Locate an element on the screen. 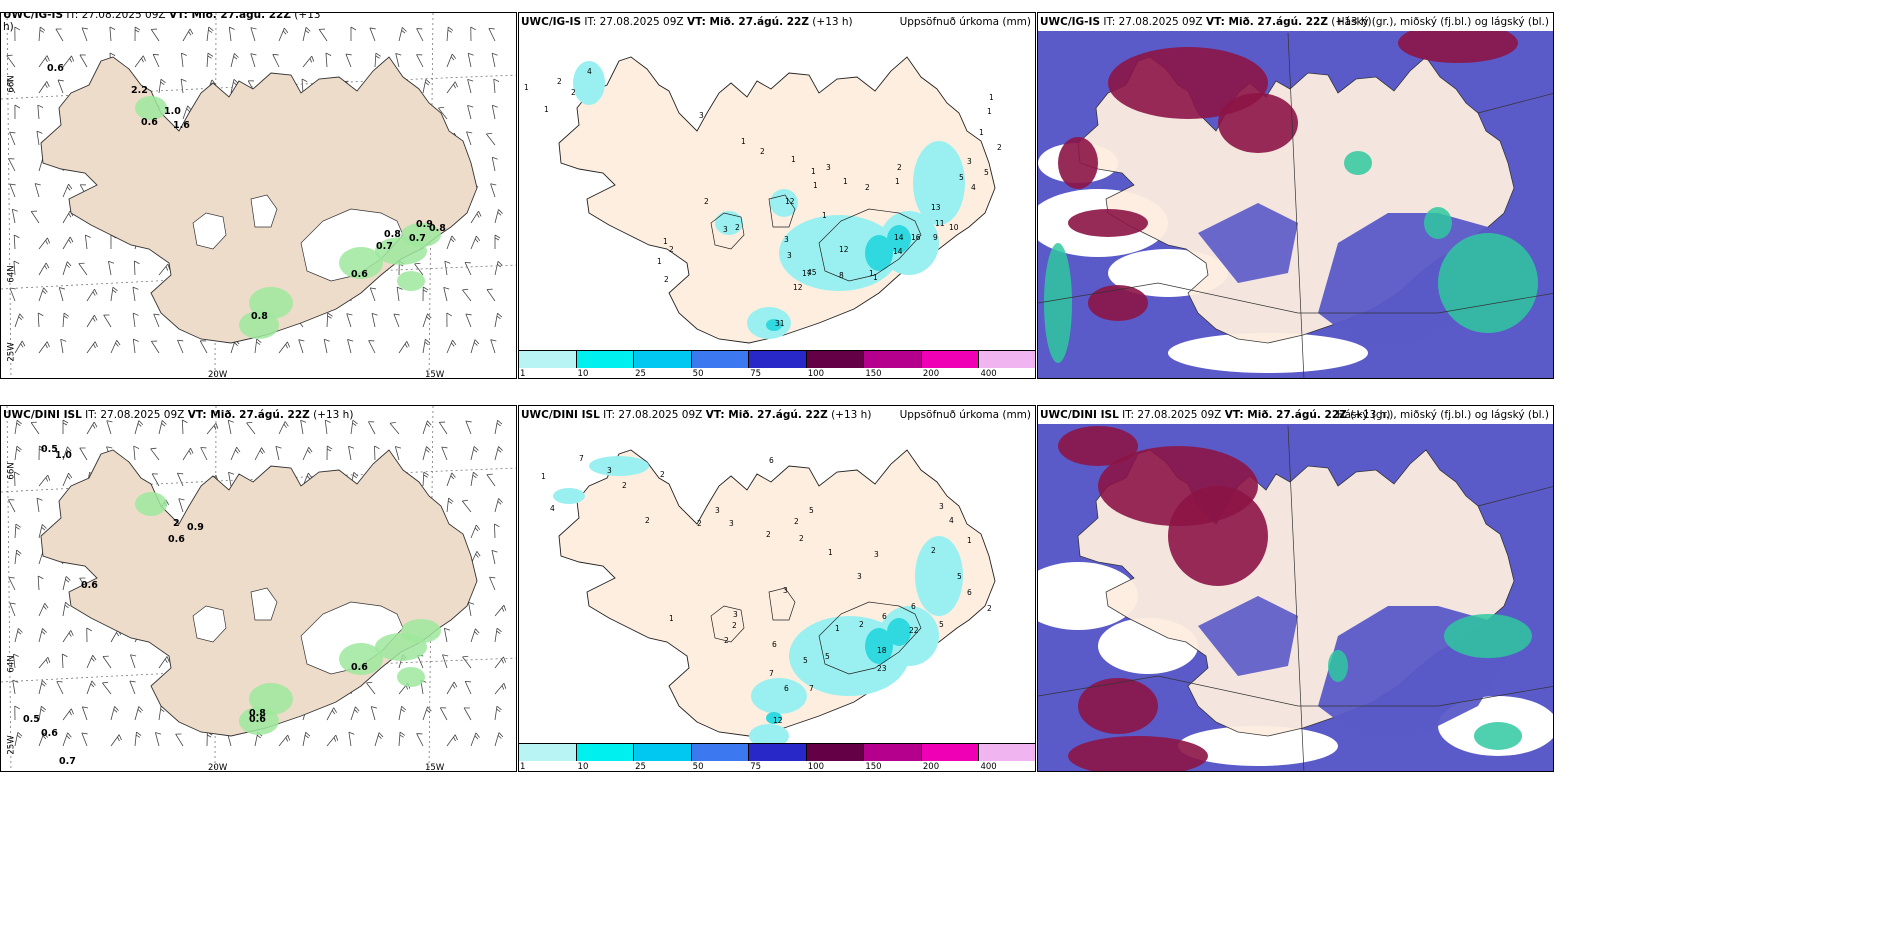  lon-label-25w: 25W is located at coordinates (11, 745).